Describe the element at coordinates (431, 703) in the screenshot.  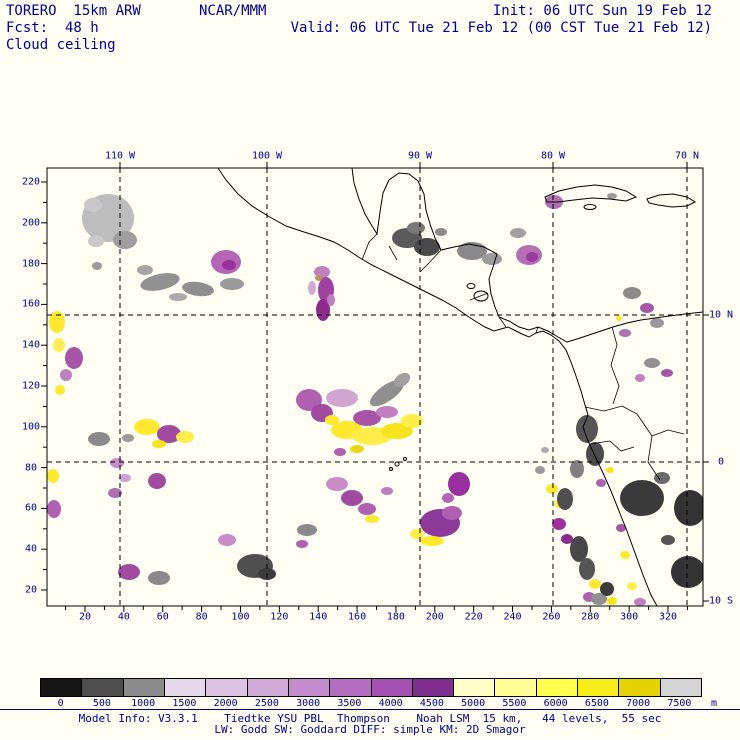
I see `colorbar-value-label: 4500` at that location.